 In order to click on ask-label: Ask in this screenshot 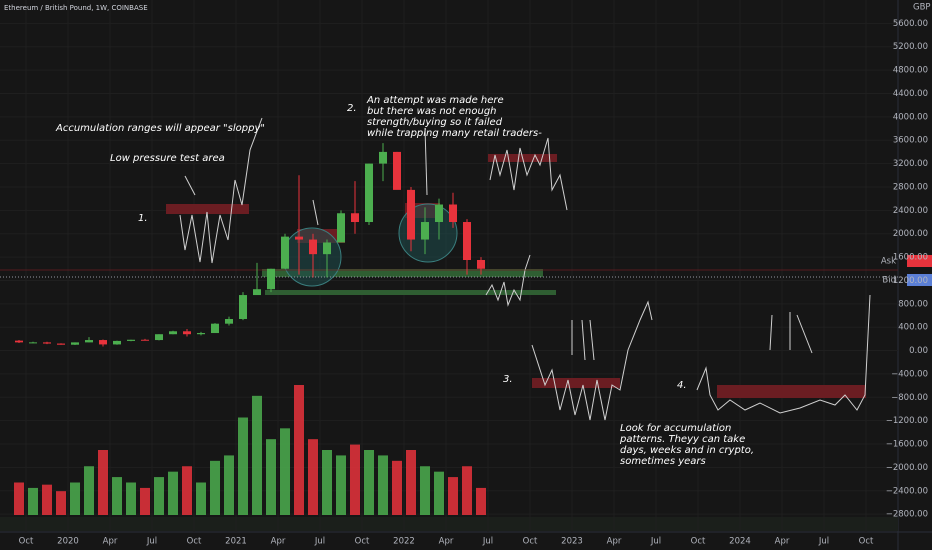, I will do `click(888, 262)`.